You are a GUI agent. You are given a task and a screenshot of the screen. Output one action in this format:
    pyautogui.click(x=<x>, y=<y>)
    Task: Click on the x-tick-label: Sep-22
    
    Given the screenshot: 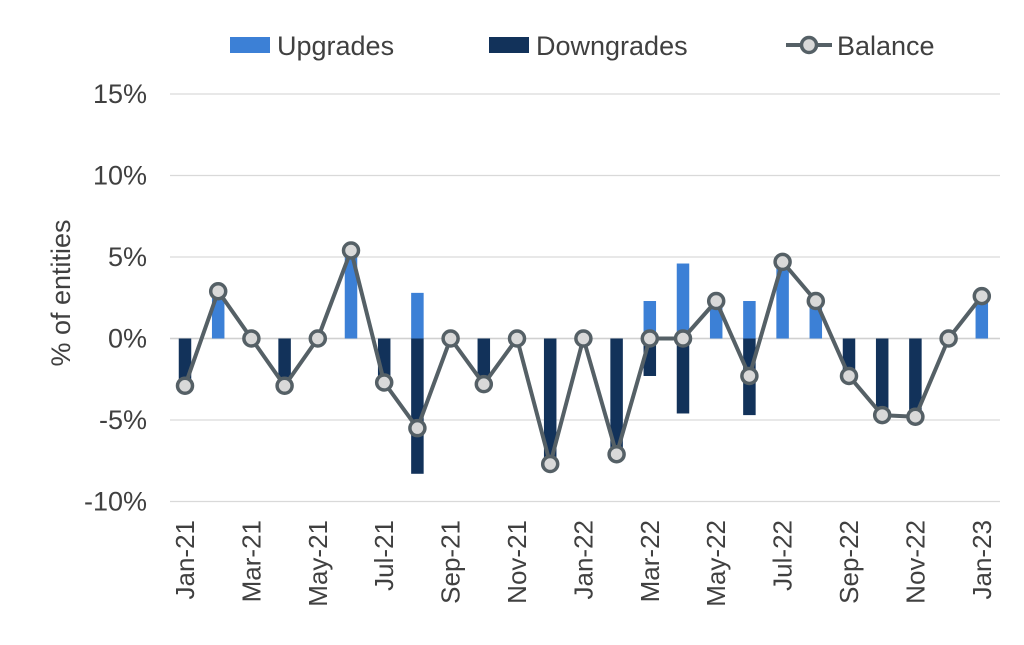 What is the action you would take?
    pyautogui.click(x=849, y=562)
    